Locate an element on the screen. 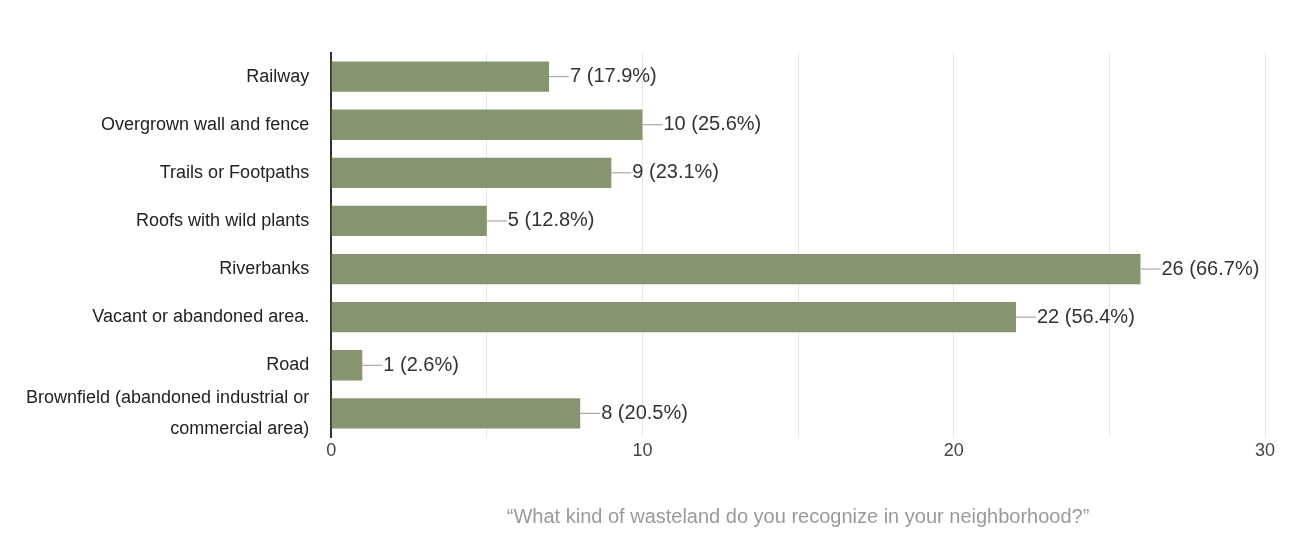 This screenshot has height=535, width=1289. y-tick-label: Road is located at coordinates (288, 364).